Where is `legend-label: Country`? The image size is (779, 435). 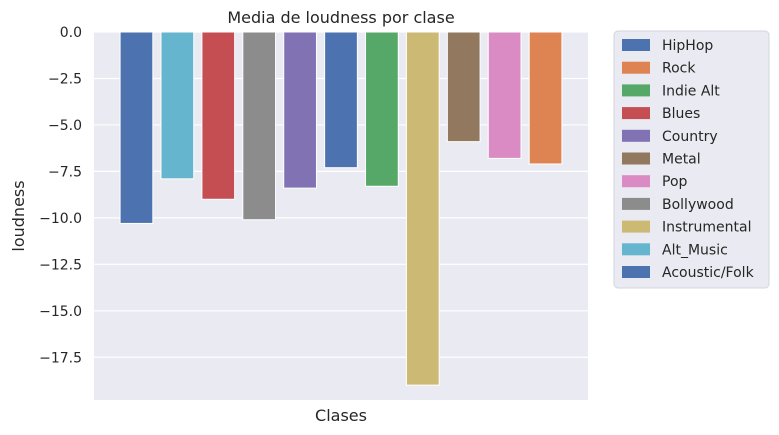 legend-label: Country is located at coordinates (690, 137).